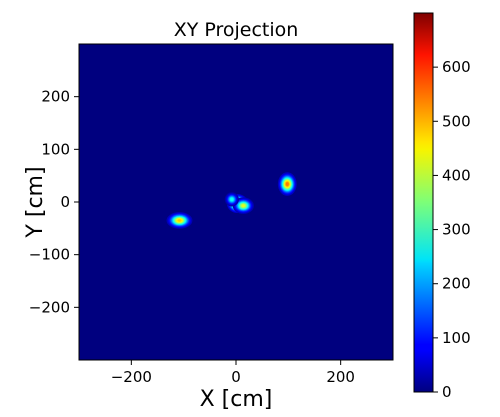 This screenshot has height=417, width=500. What do you see at coordinates (456, 284) in the screenshot?
I see `colorbar-tick-label: 200` at bounding box center [456, 284].